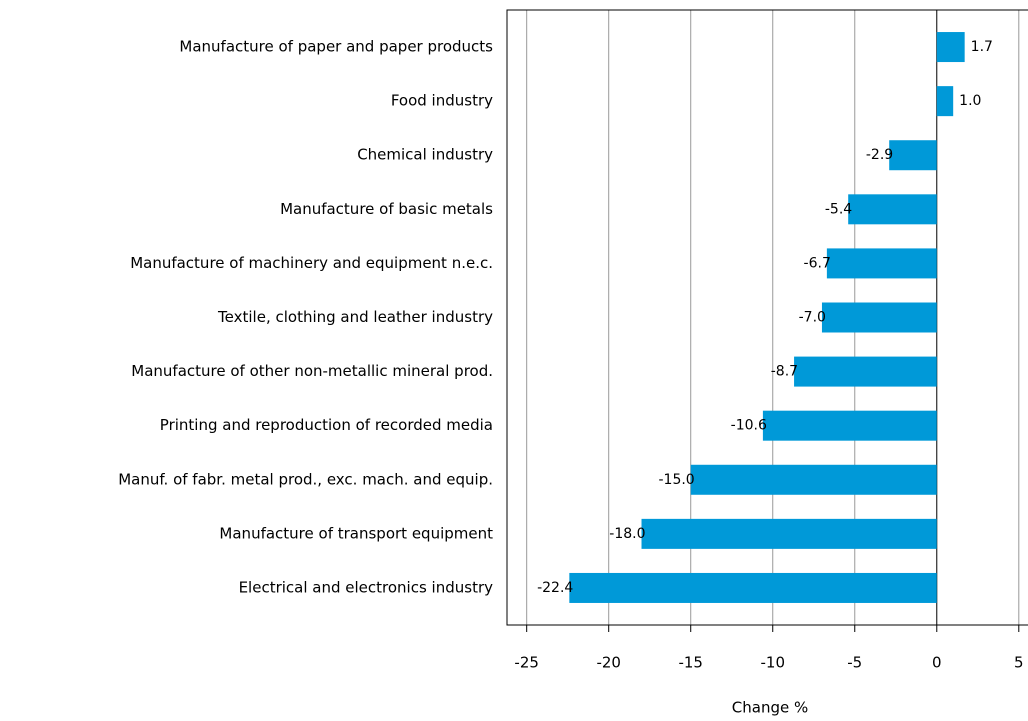 Image resolution: width=1028 pixels, height=721 pixels. What do you see at coordinates (772, 663) in the screenshot?
I see `x-tick-label: -10` at bounding box center [772, 663].